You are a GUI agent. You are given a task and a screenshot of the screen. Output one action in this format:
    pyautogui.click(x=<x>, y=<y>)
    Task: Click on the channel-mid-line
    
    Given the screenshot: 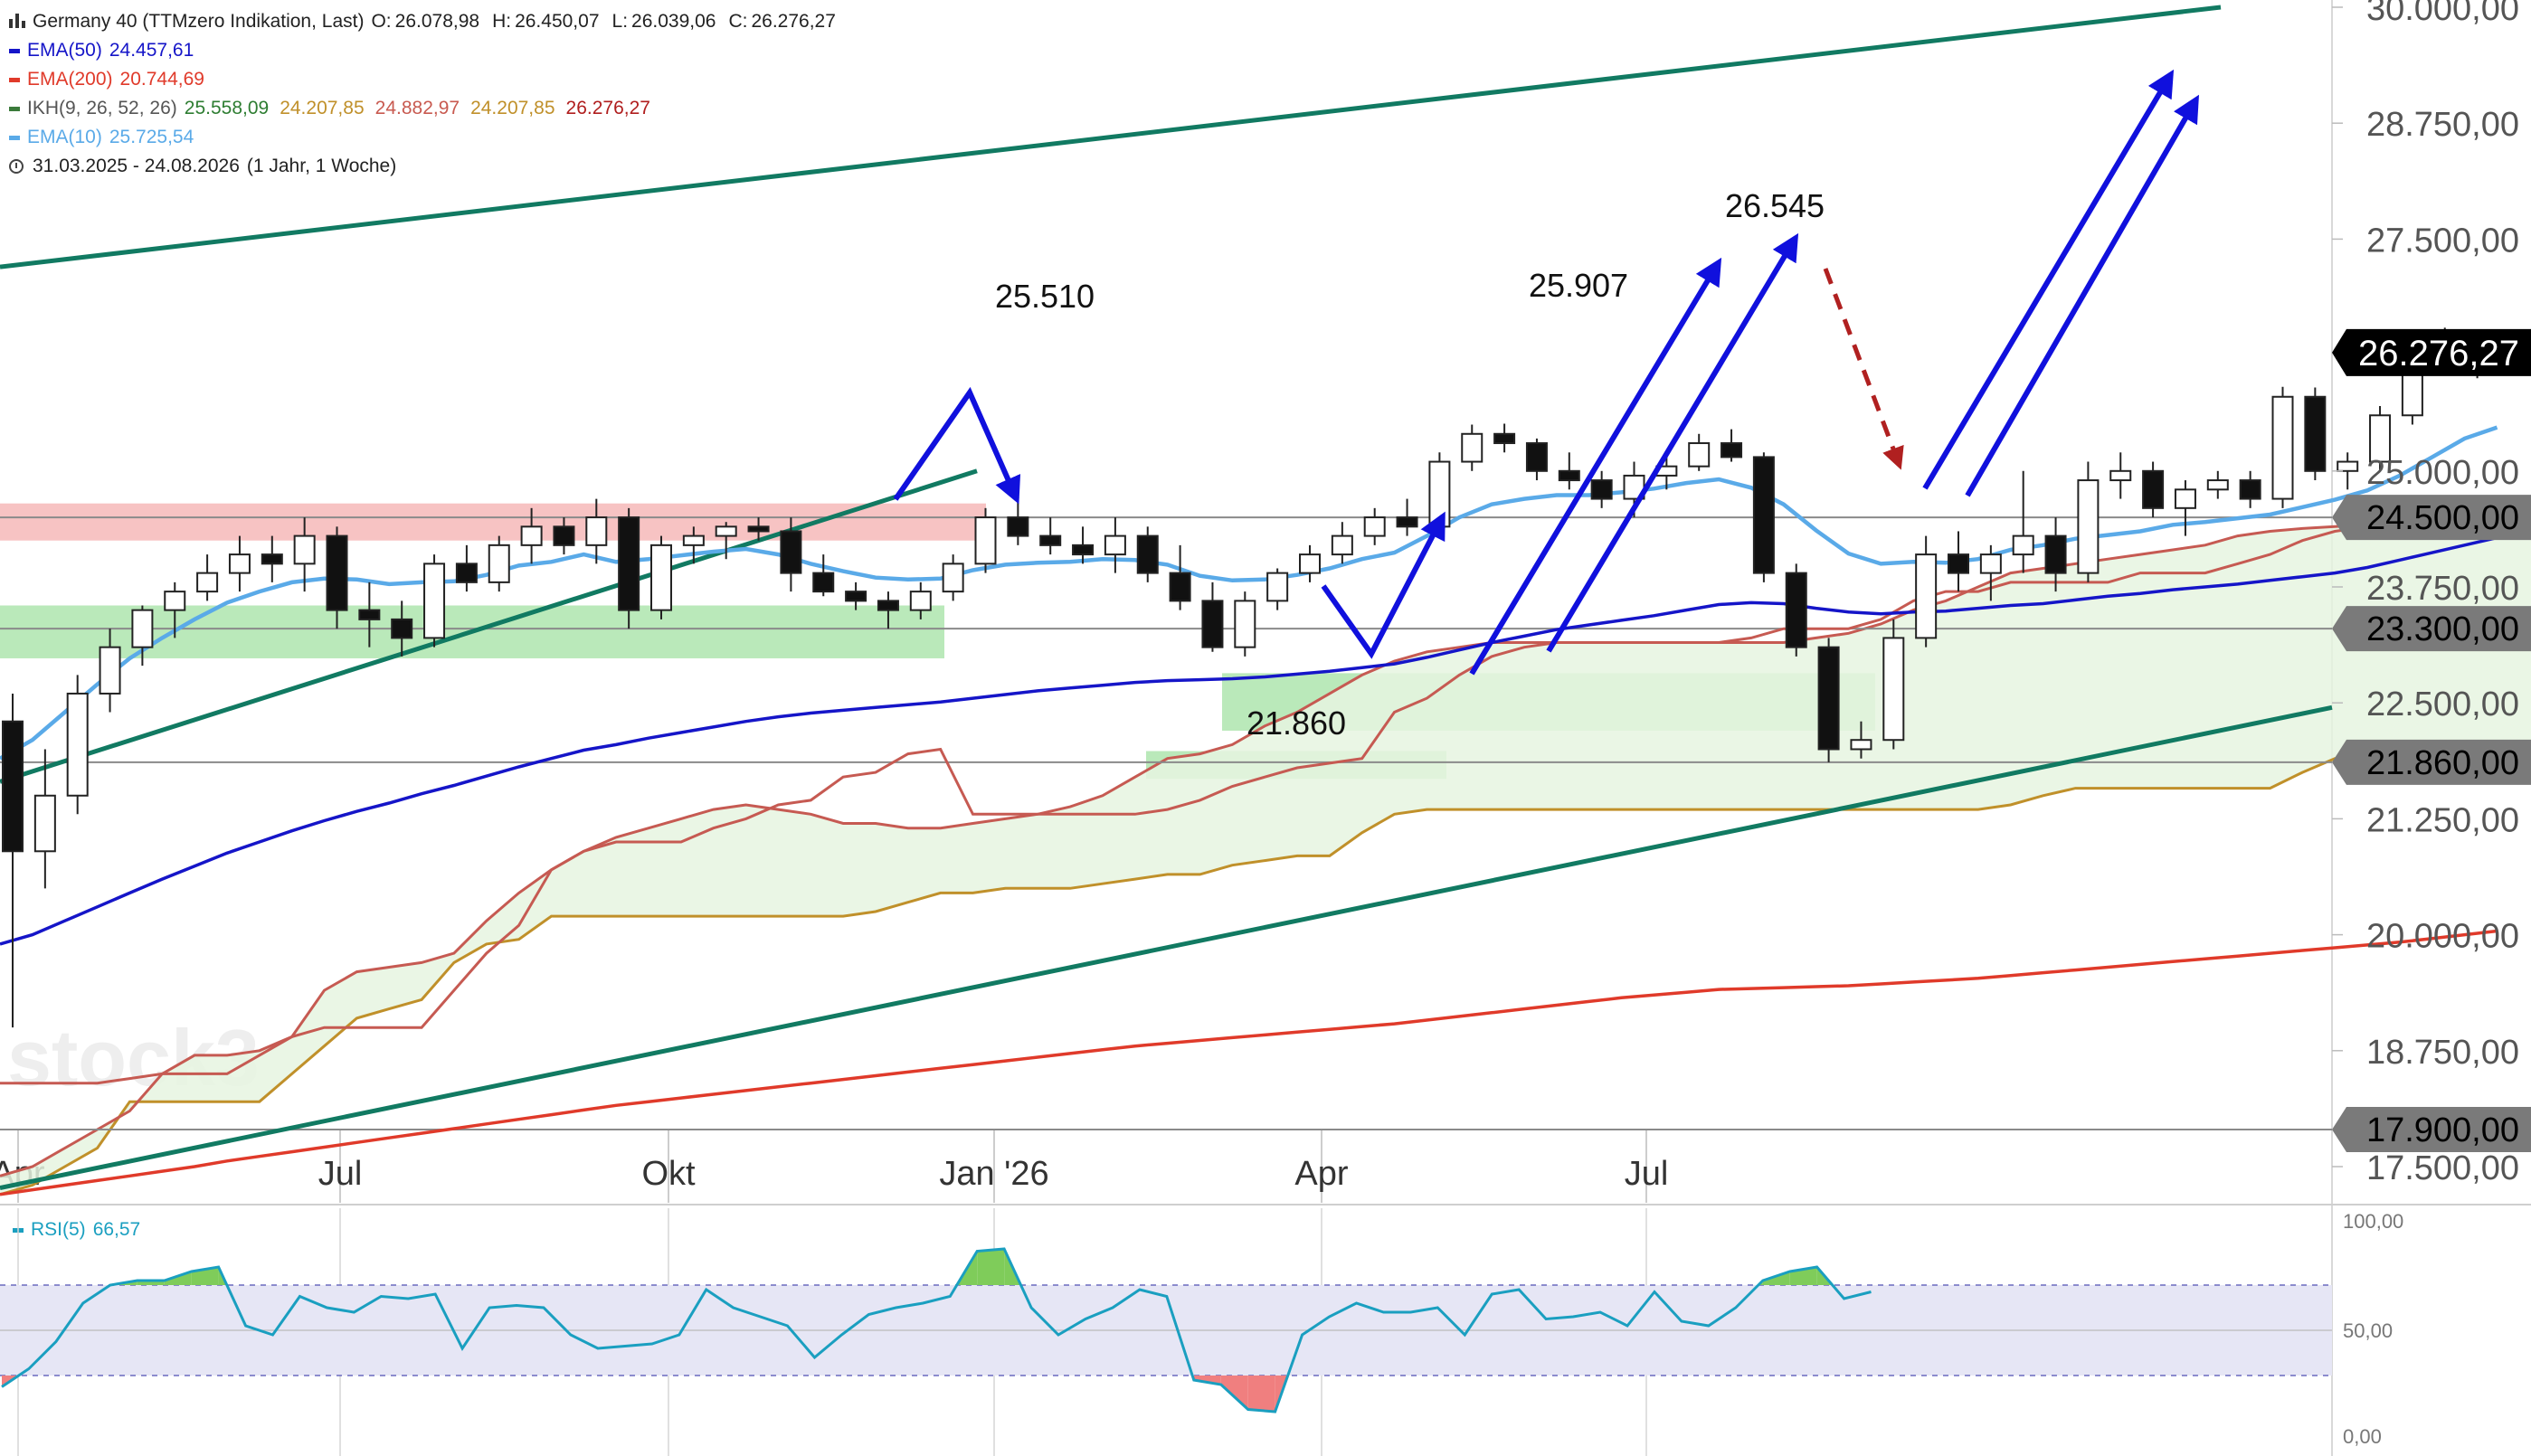 What is the action you would take?
    pyautogui.click(x=489, y=626)
    